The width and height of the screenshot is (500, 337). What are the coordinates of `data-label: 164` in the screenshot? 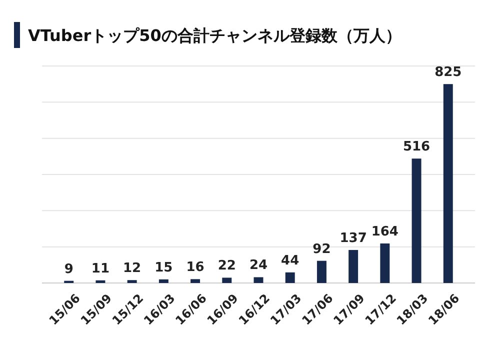 It's located at (384, 232).